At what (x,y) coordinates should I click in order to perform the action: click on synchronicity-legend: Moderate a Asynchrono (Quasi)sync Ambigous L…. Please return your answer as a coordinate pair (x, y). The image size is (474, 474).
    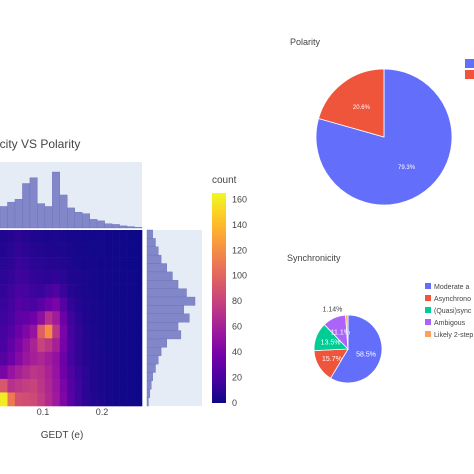
    Looking at the image, I should click on (449, 311).